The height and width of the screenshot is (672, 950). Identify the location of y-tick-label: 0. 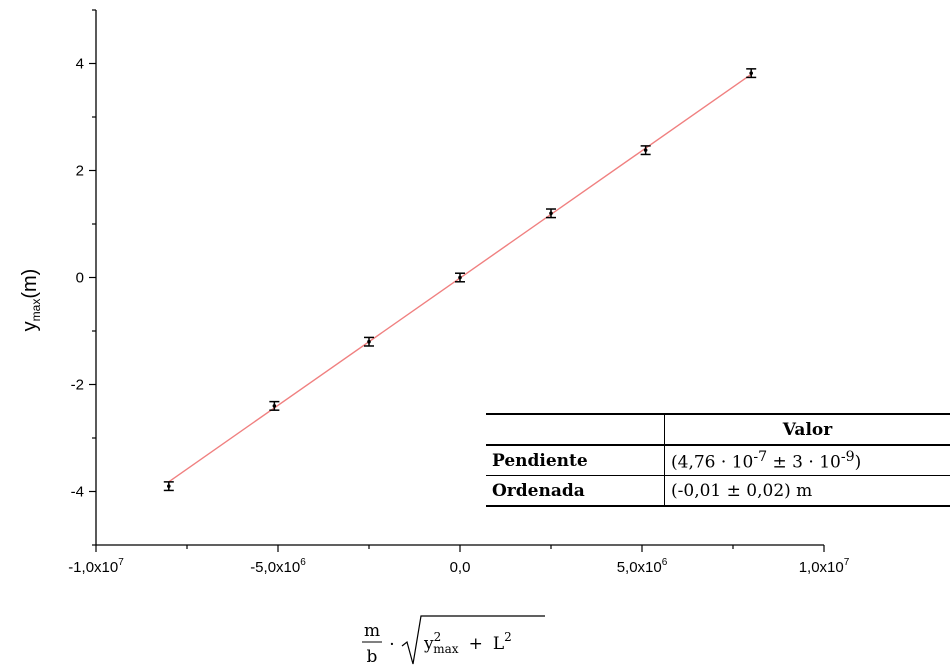
(80, 278).